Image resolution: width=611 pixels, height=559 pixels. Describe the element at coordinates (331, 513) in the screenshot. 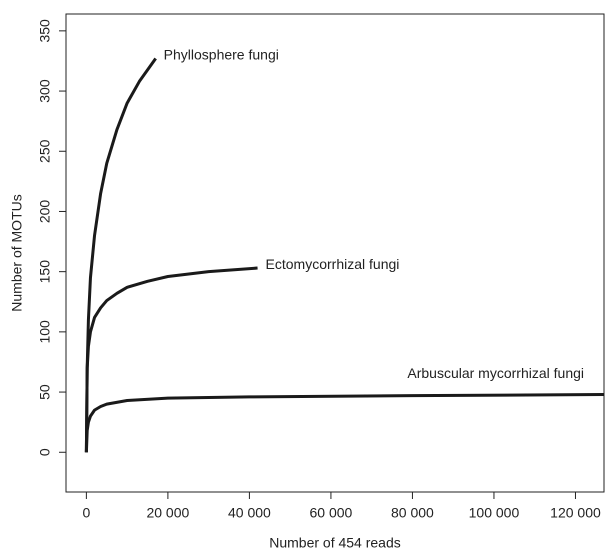

I see `x-tick-label: 60 000` at that location.